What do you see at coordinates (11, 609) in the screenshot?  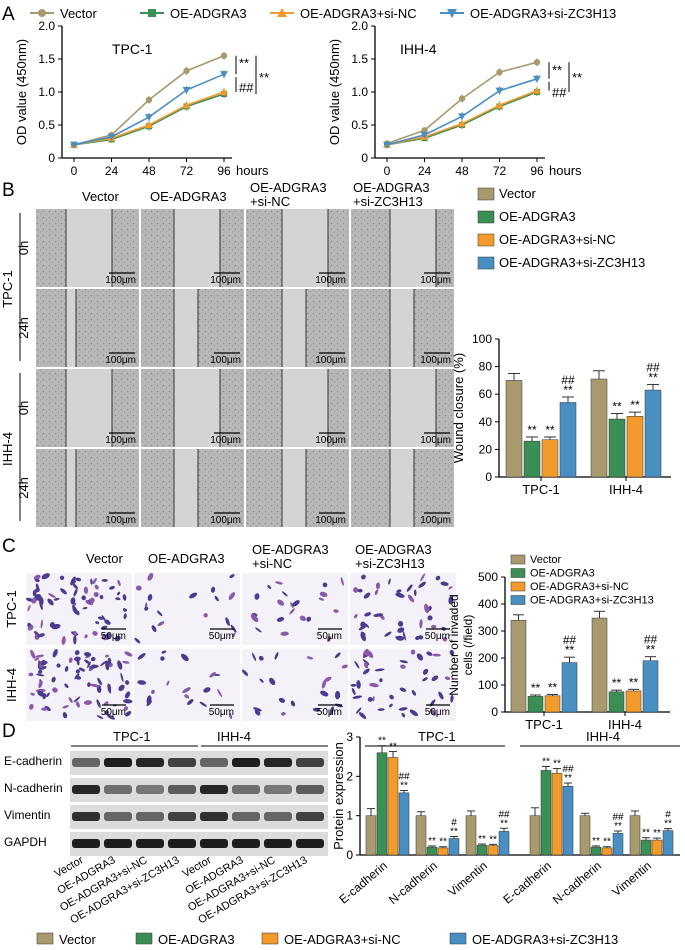 I see `cell-line-label: TPC-1` at bounding box center [11, 609].